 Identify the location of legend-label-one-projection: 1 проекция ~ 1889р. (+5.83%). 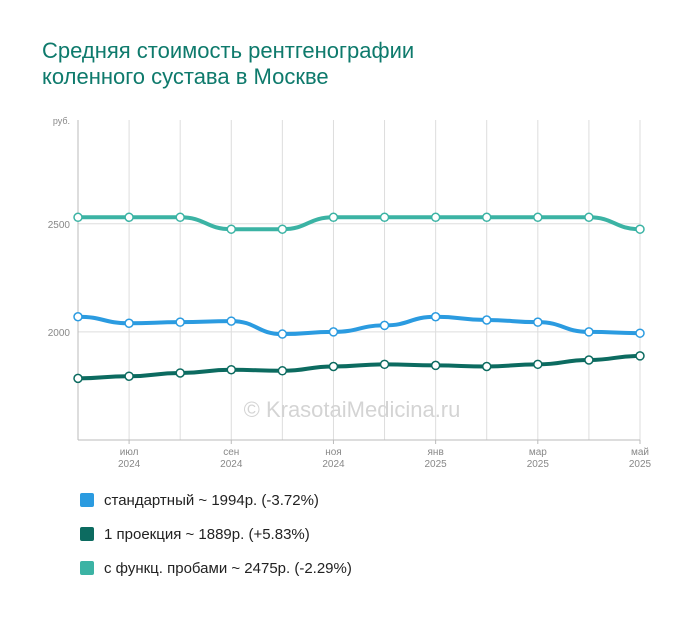
(207, 534).